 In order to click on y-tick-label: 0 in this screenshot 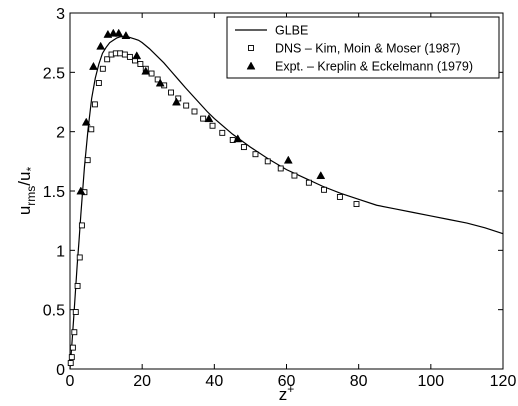, I will do `click(60, 370)`.